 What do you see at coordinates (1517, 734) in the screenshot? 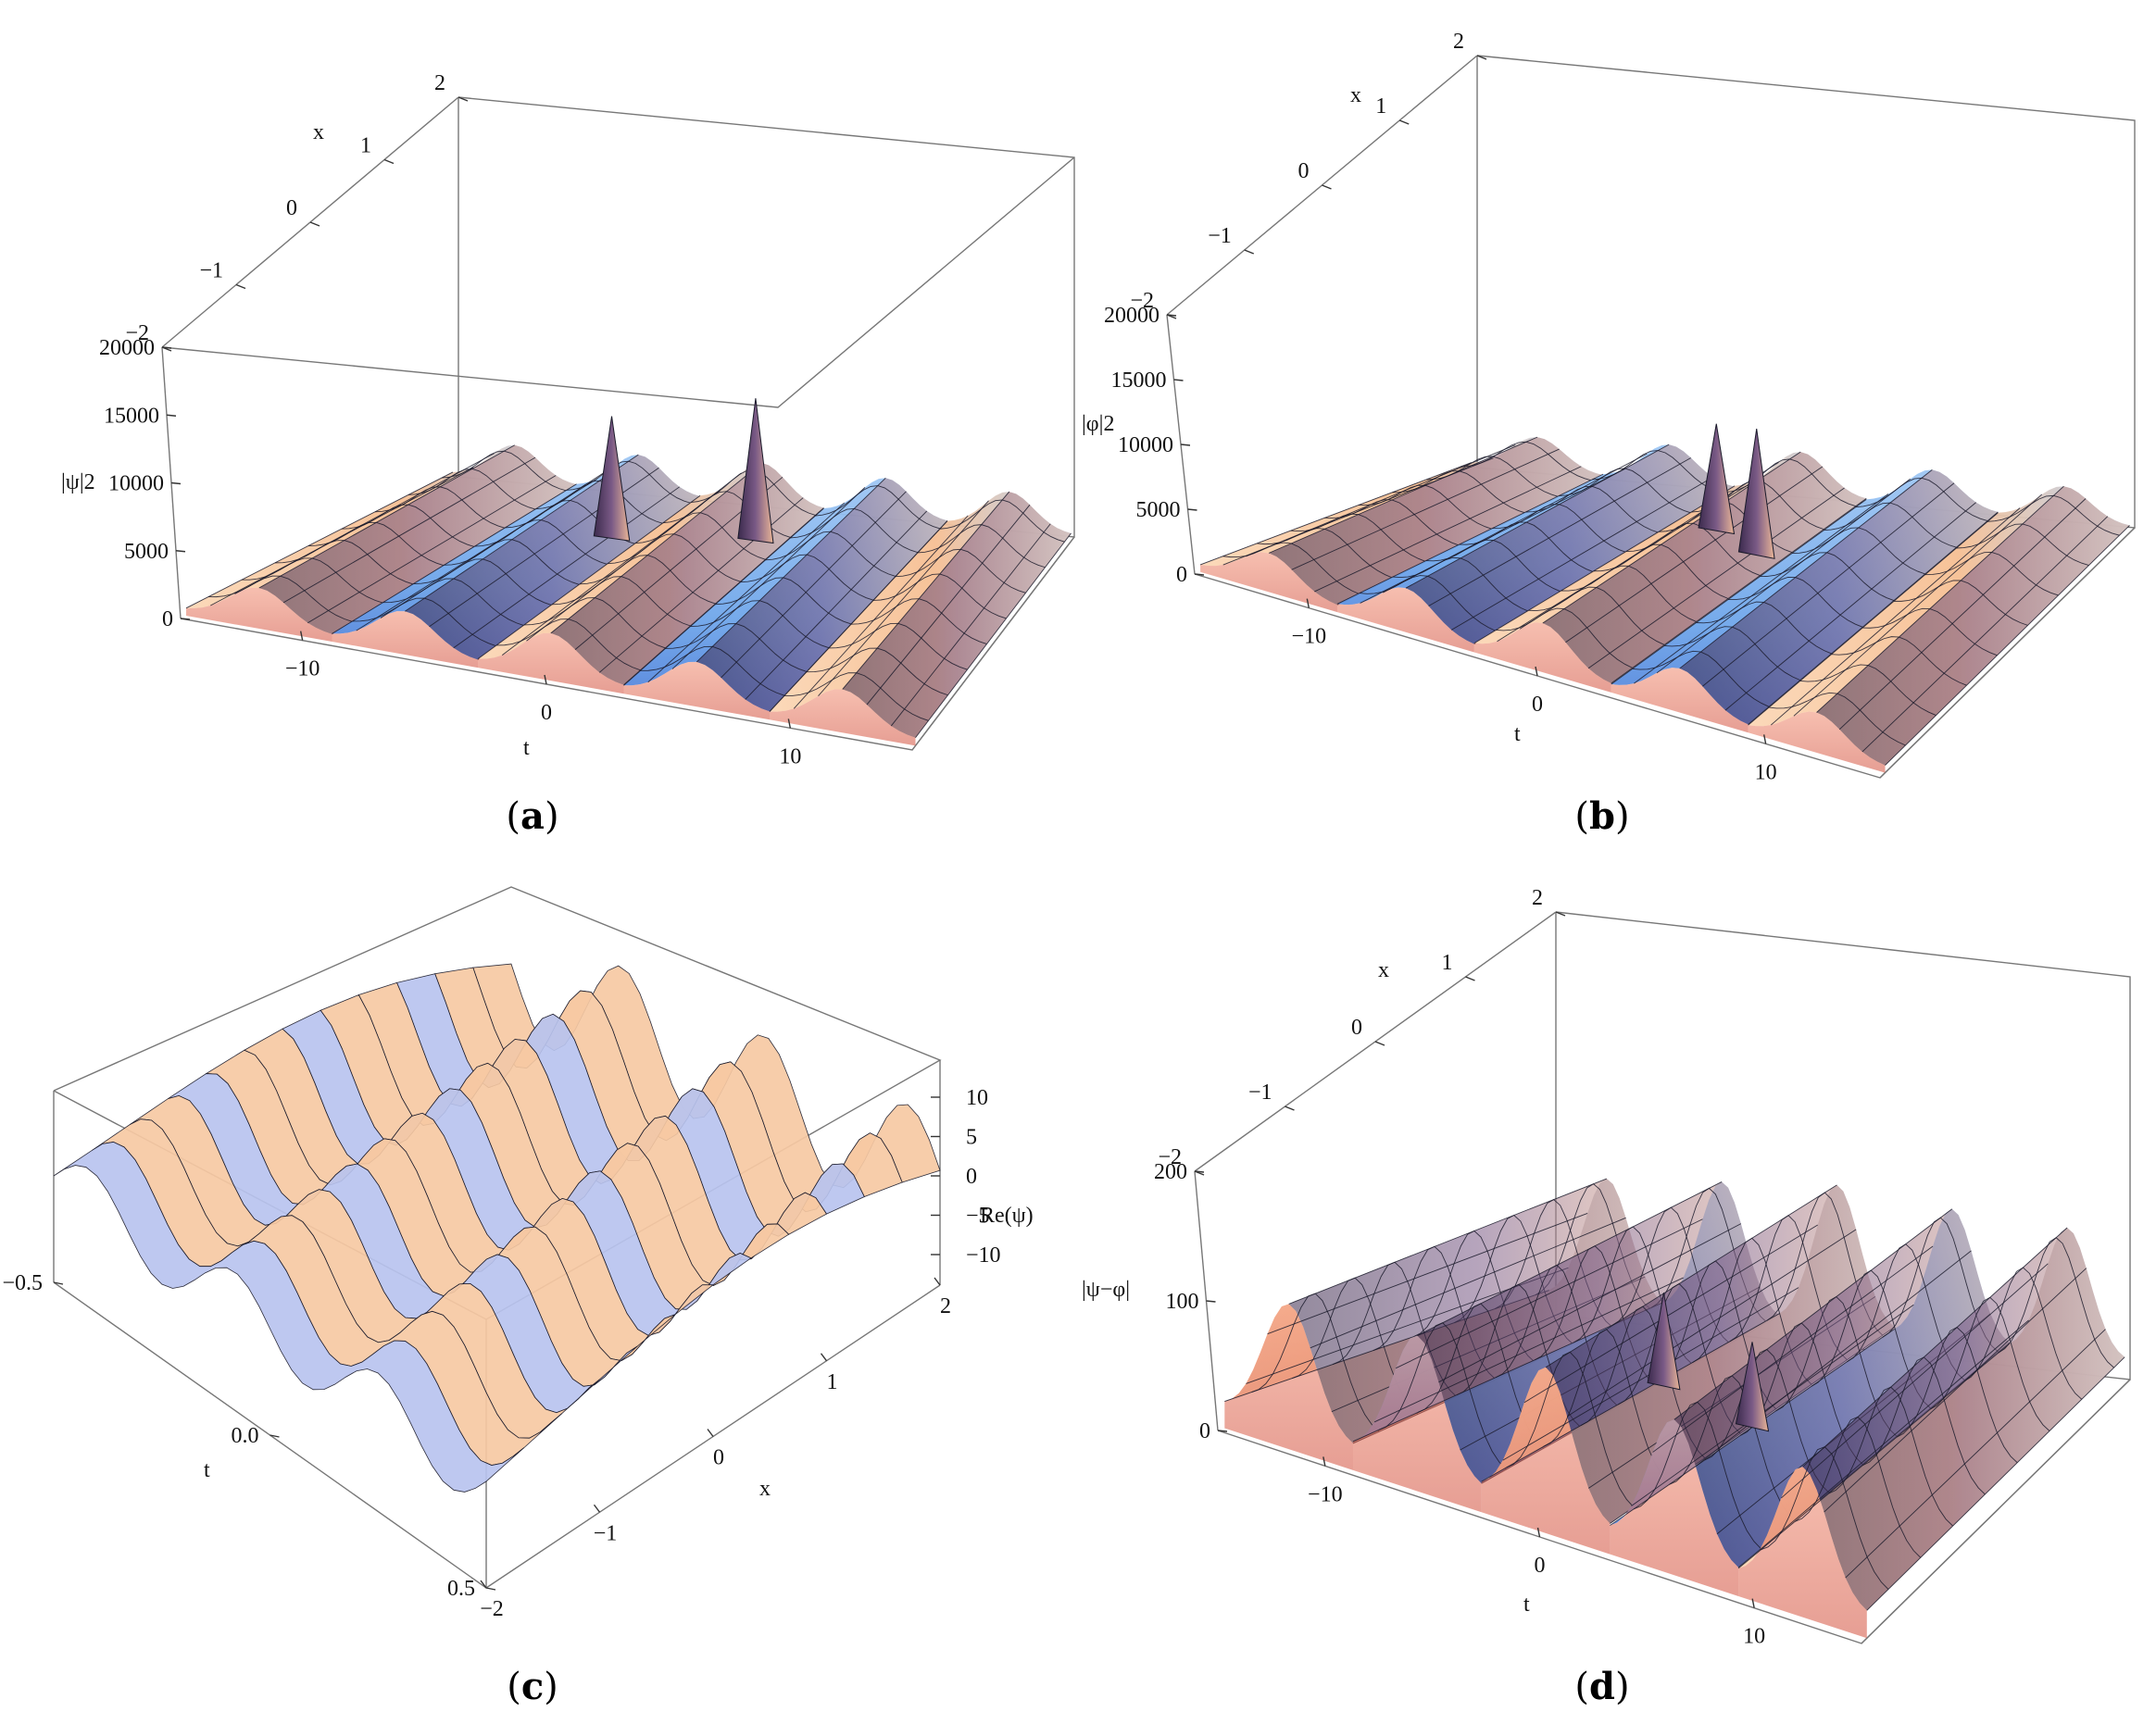
I see `panel-b-t-label: t` at bounding box center [1517, 734].